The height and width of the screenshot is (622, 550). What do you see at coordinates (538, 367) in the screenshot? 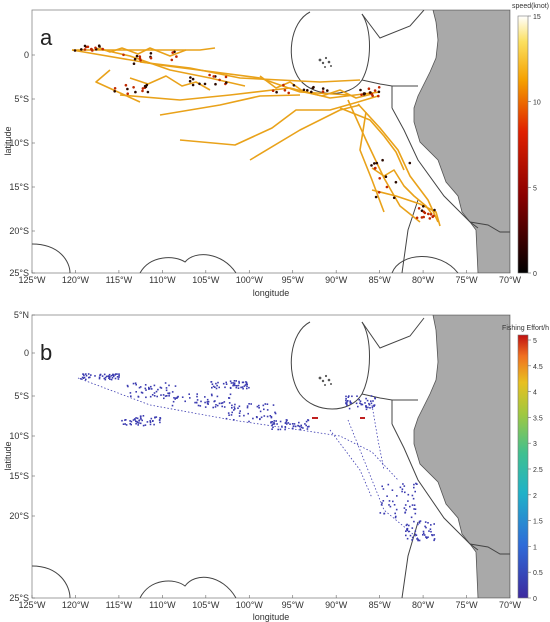
I see `colorbar-tick-label: 4.5` at bounding box center [538, 367].